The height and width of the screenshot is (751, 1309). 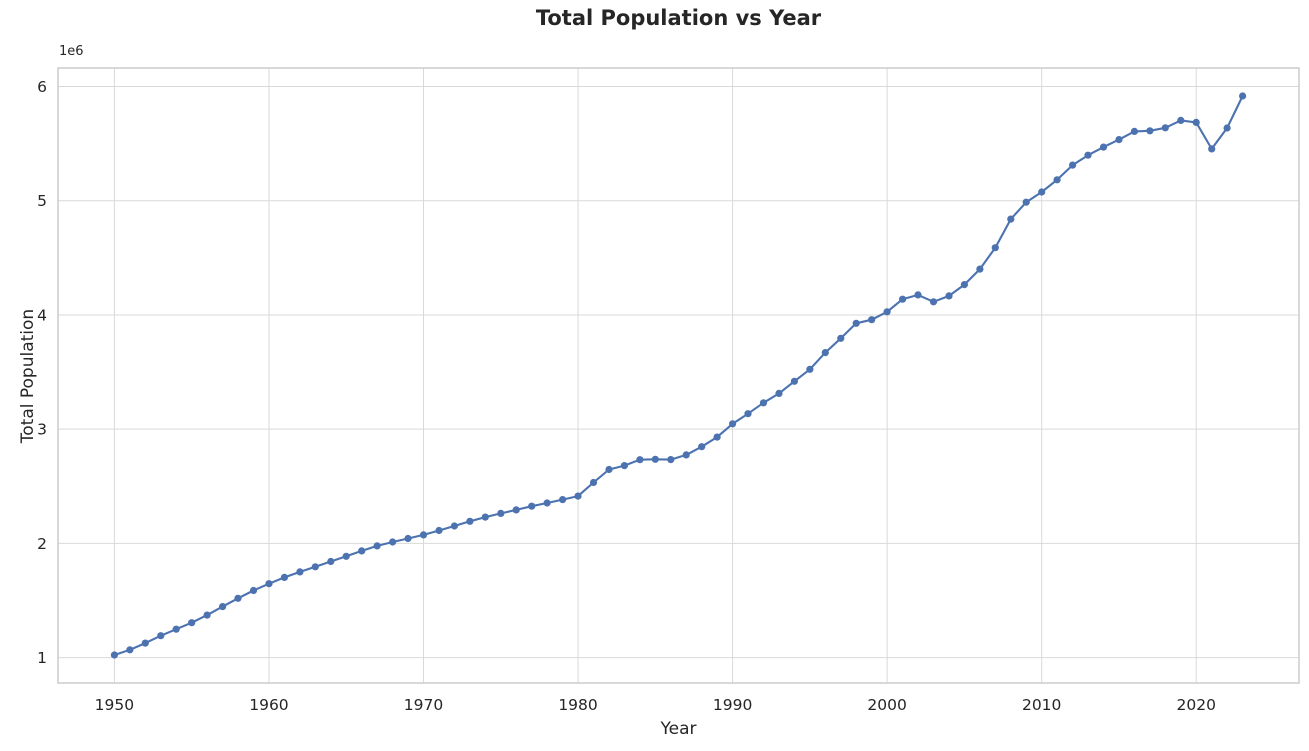 What do you see at coordinates (423, 705) in the screenshot?
I see `x-tick-label: 1970` at bounding box center [423, 705].